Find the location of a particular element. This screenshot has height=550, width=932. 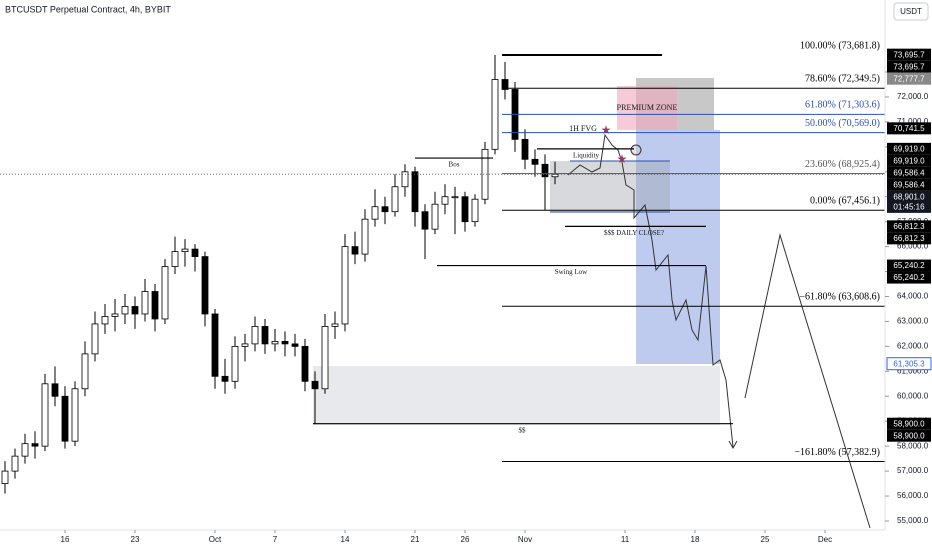

circle-marker is located at coordinates (636, 150).